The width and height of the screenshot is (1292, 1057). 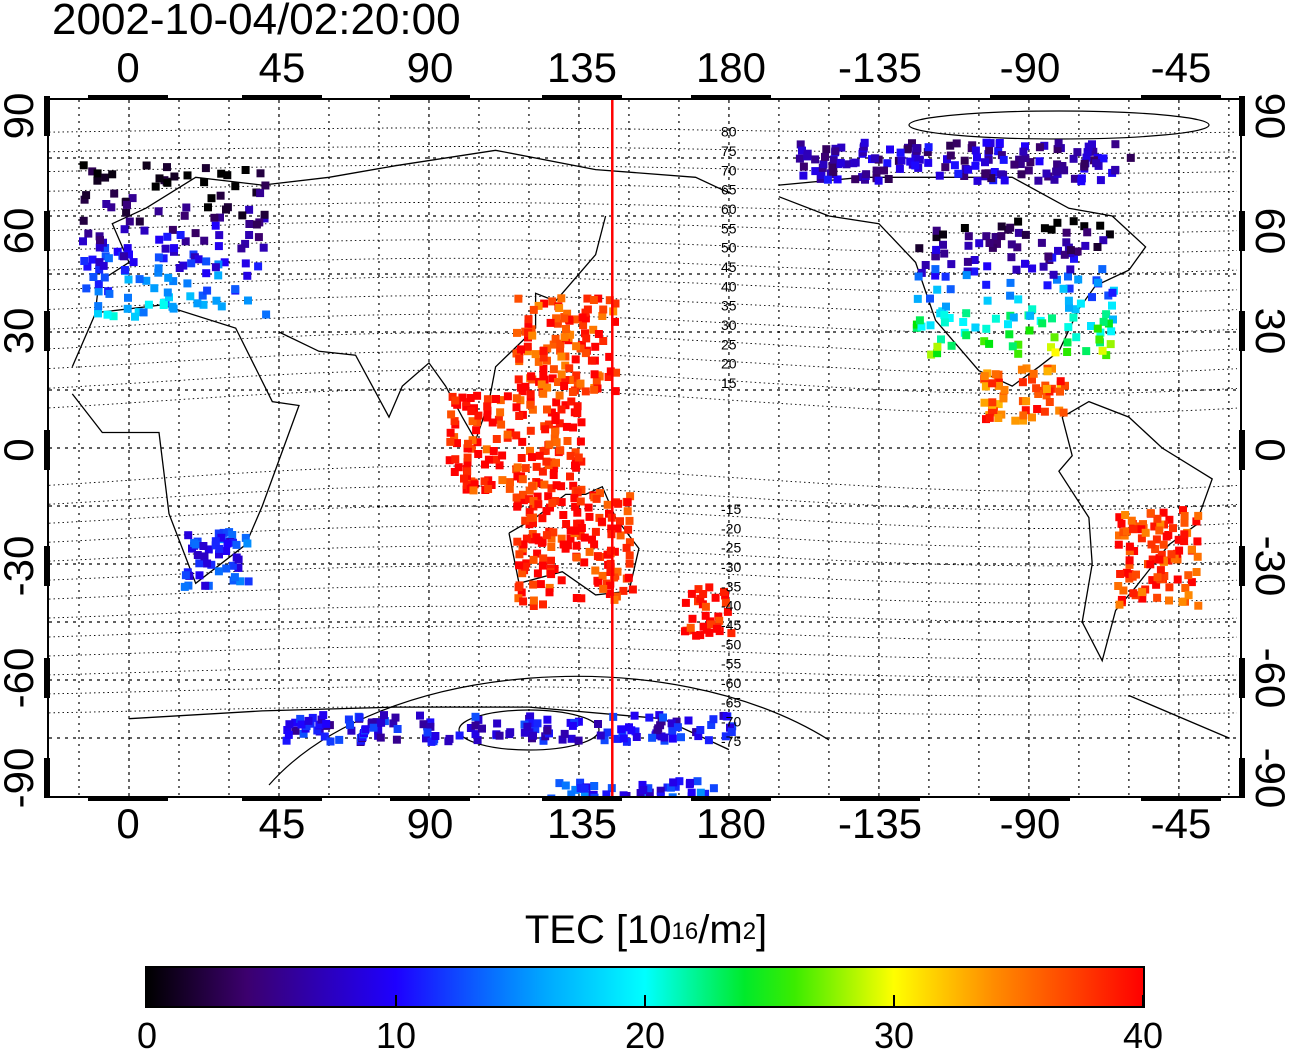 I want to click on contour-label: 65, so click(x=729, y=190).